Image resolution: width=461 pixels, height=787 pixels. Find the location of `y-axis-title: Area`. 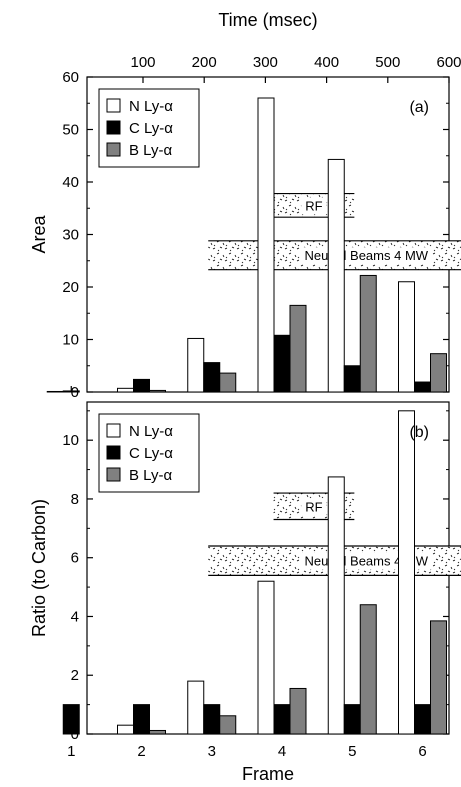

y-axis-title: Area is located at coordinates (39, 234).